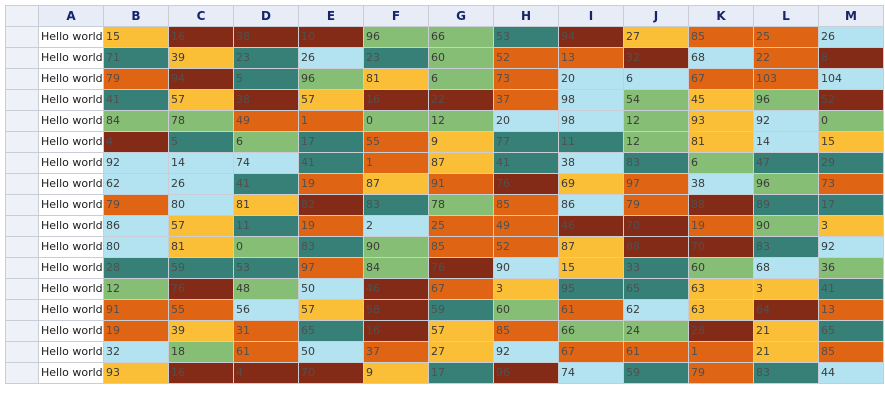 The width and height of the screenshot is (885, 408). Describe the element at coordinates (201, 16) in the screenshot. I see `column-header-c: C` at that location.